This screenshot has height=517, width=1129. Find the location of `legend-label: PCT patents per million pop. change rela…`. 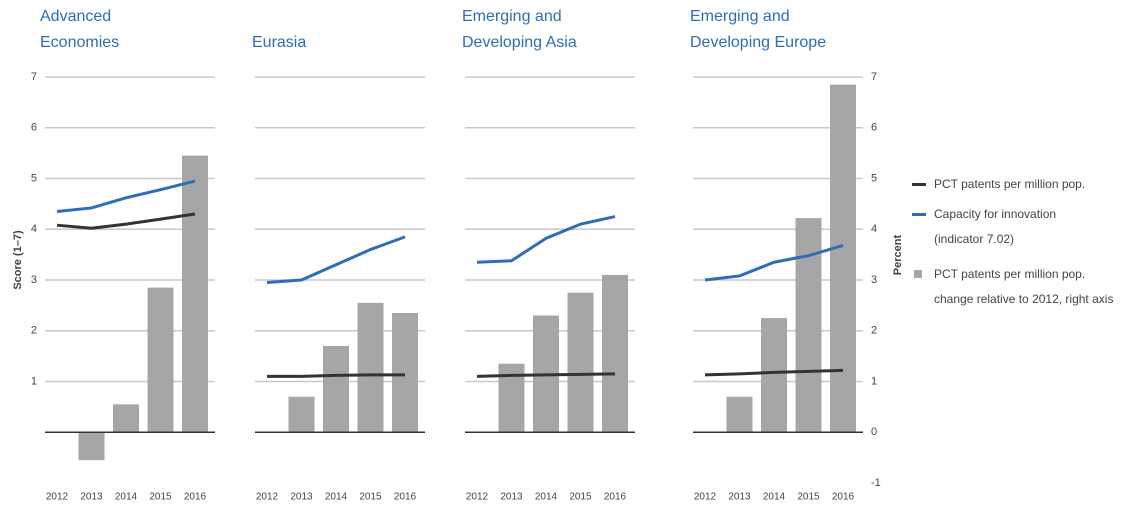

legend-label: PCT patents per million pop. change rela… is located at coordinates (1024, 286).